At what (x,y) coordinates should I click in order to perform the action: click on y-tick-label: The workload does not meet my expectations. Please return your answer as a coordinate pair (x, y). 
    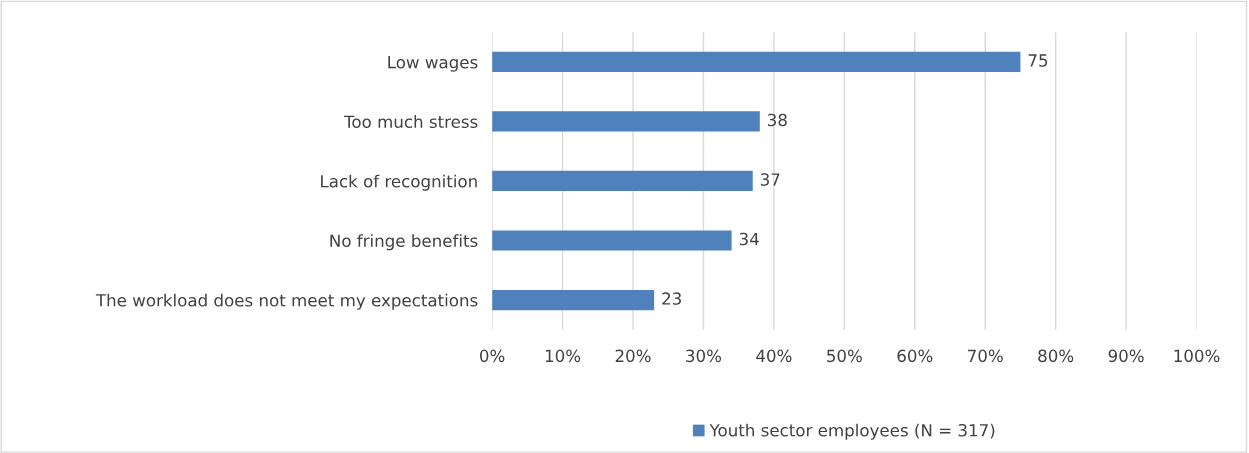
    Looking at the image, I should click on (286, 301).